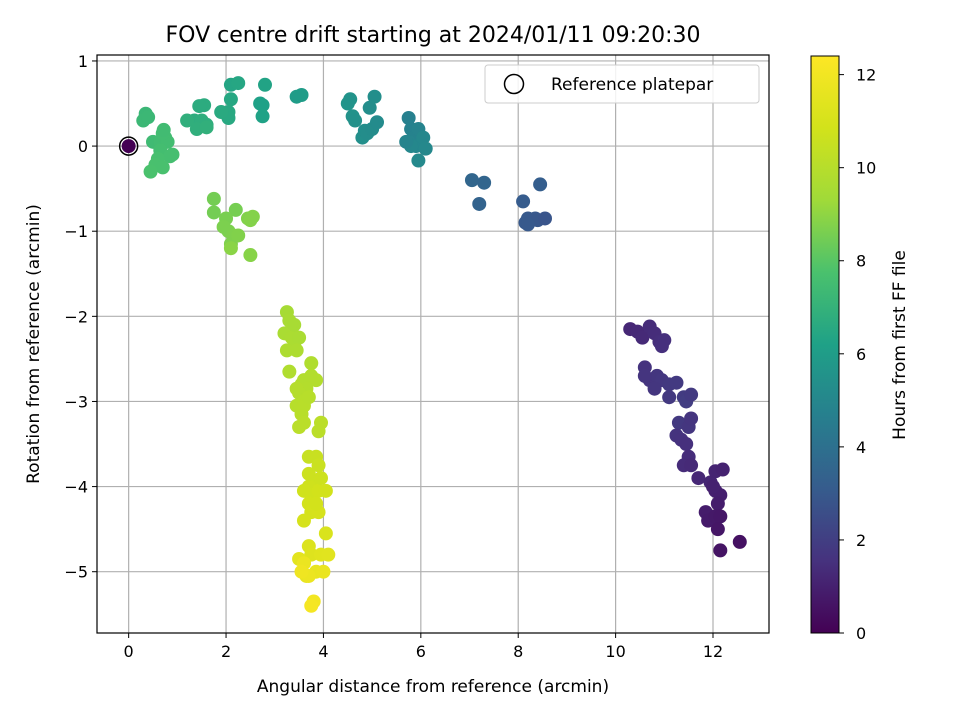  I want to click on x-tick-label: 4, so click(323, 651).